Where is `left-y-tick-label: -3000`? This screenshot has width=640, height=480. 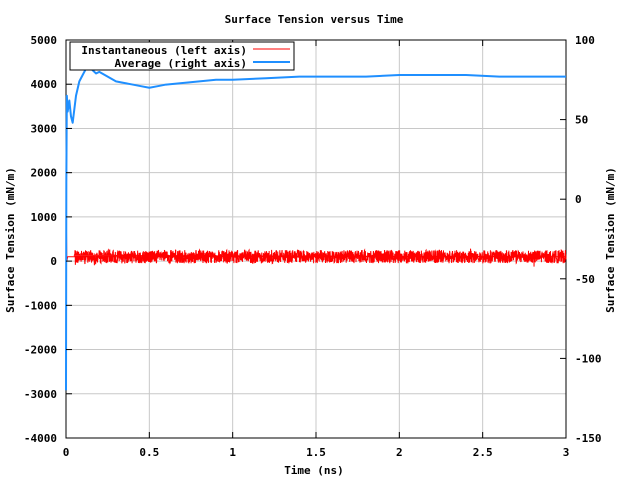 left-y-tick-label: -3000 is located at coordinates (40, 394).